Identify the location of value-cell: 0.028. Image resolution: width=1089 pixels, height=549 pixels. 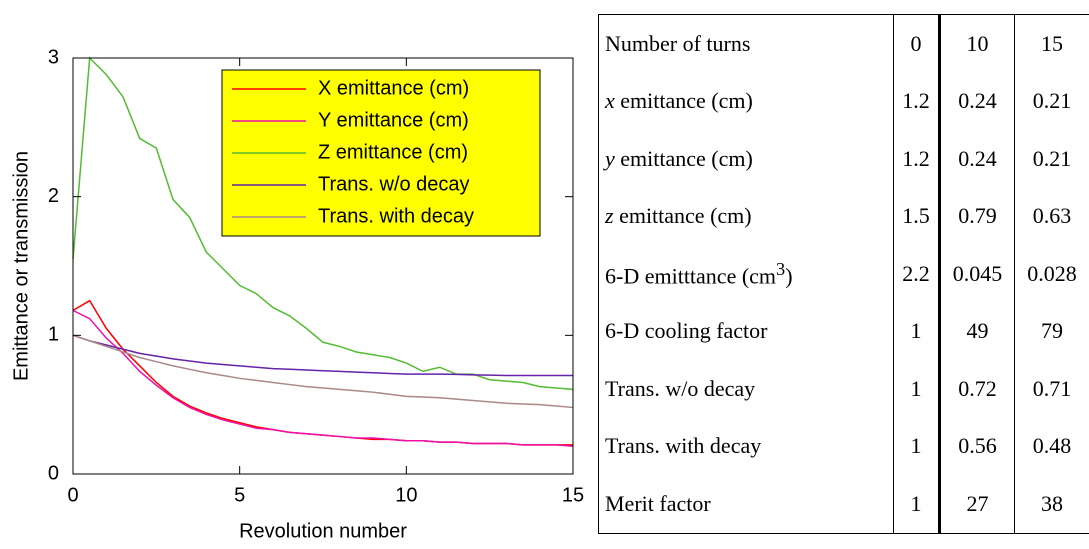
(1052, 274).